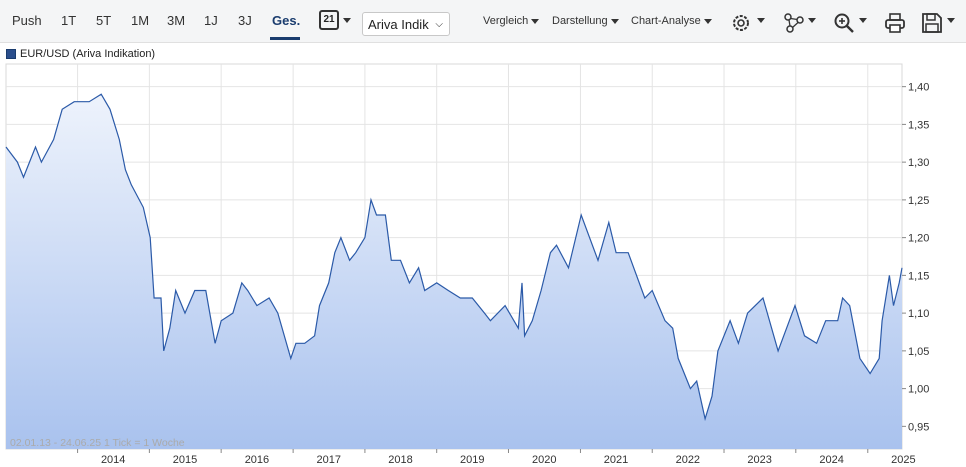 The image size is (966, 467). What do you see at coordinates (951, 20) in the screenshot?
I see `save-dropdown-caret` at bounding box center [951, 20].